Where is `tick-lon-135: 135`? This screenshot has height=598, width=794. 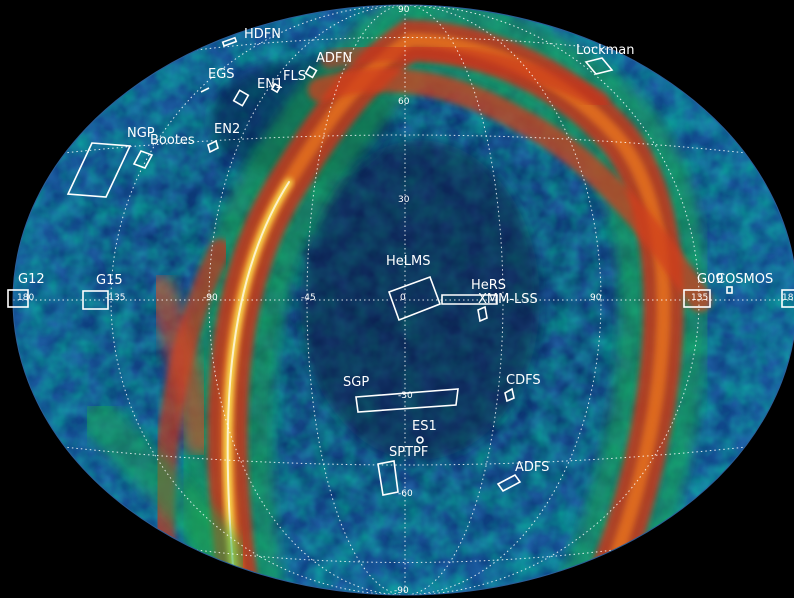 tick-lon-135: 135 is located at coordinates (699, 298).